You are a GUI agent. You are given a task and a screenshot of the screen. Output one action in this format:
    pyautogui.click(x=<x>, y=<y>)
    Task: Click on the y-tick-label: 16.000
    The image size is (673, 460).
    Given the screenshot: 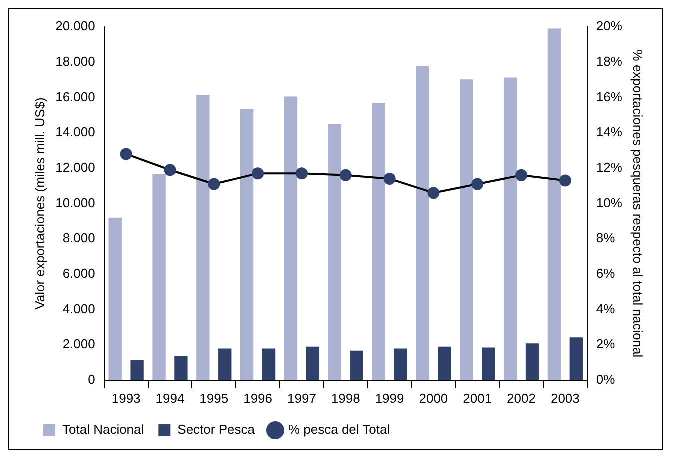 What is the action you would take?
    pyautogui.click(x=76, y=96)
    